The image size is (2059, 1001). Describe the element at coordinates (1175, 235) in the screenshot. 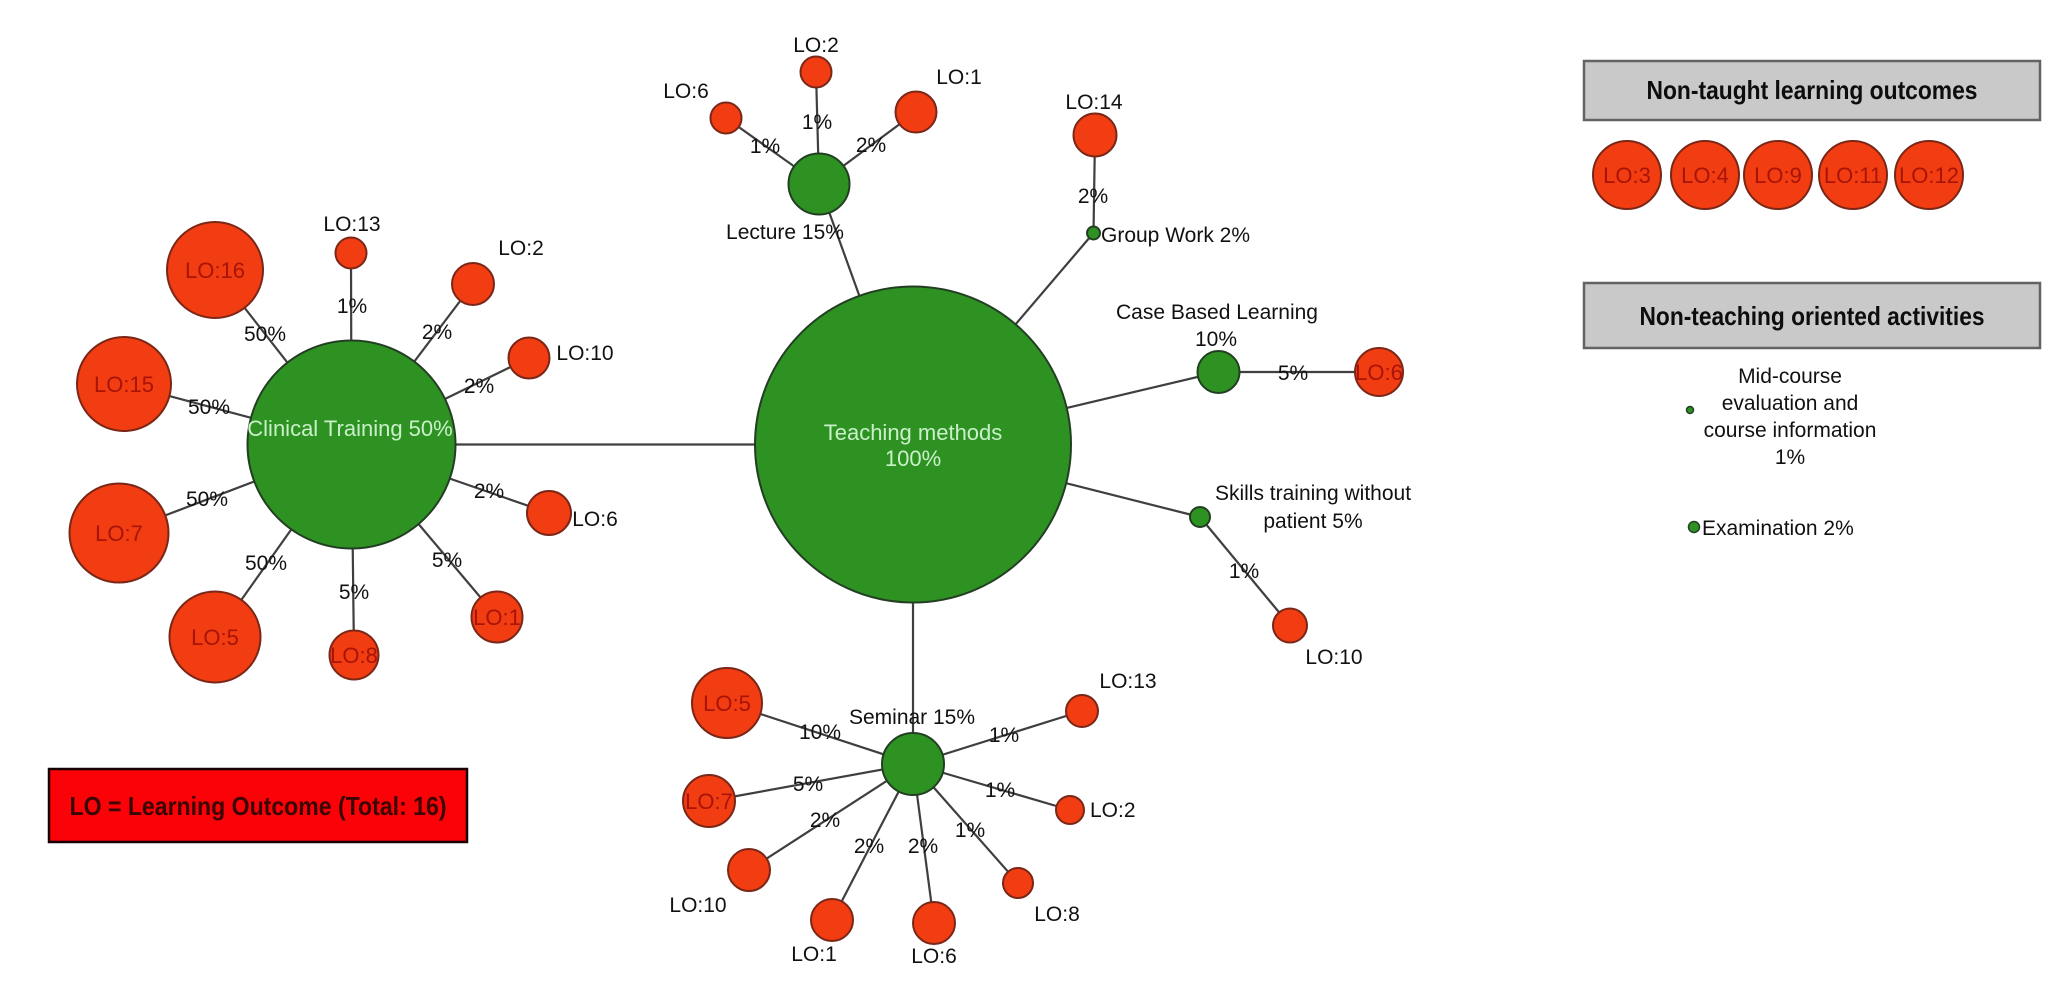

I see `svg-text: Group Work 2%` at that location.